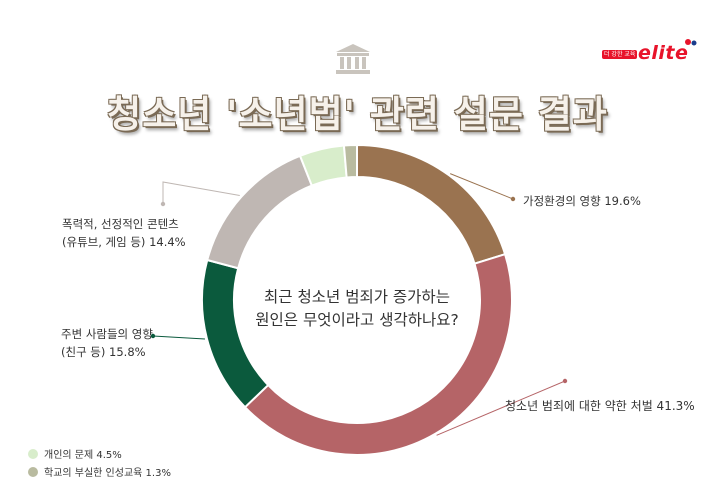  Describe the element at coordinates (107, 343) in the screenshot. I see `label-people: 주변 사람들의 영향 (친구 등) 15.8%` at that location.